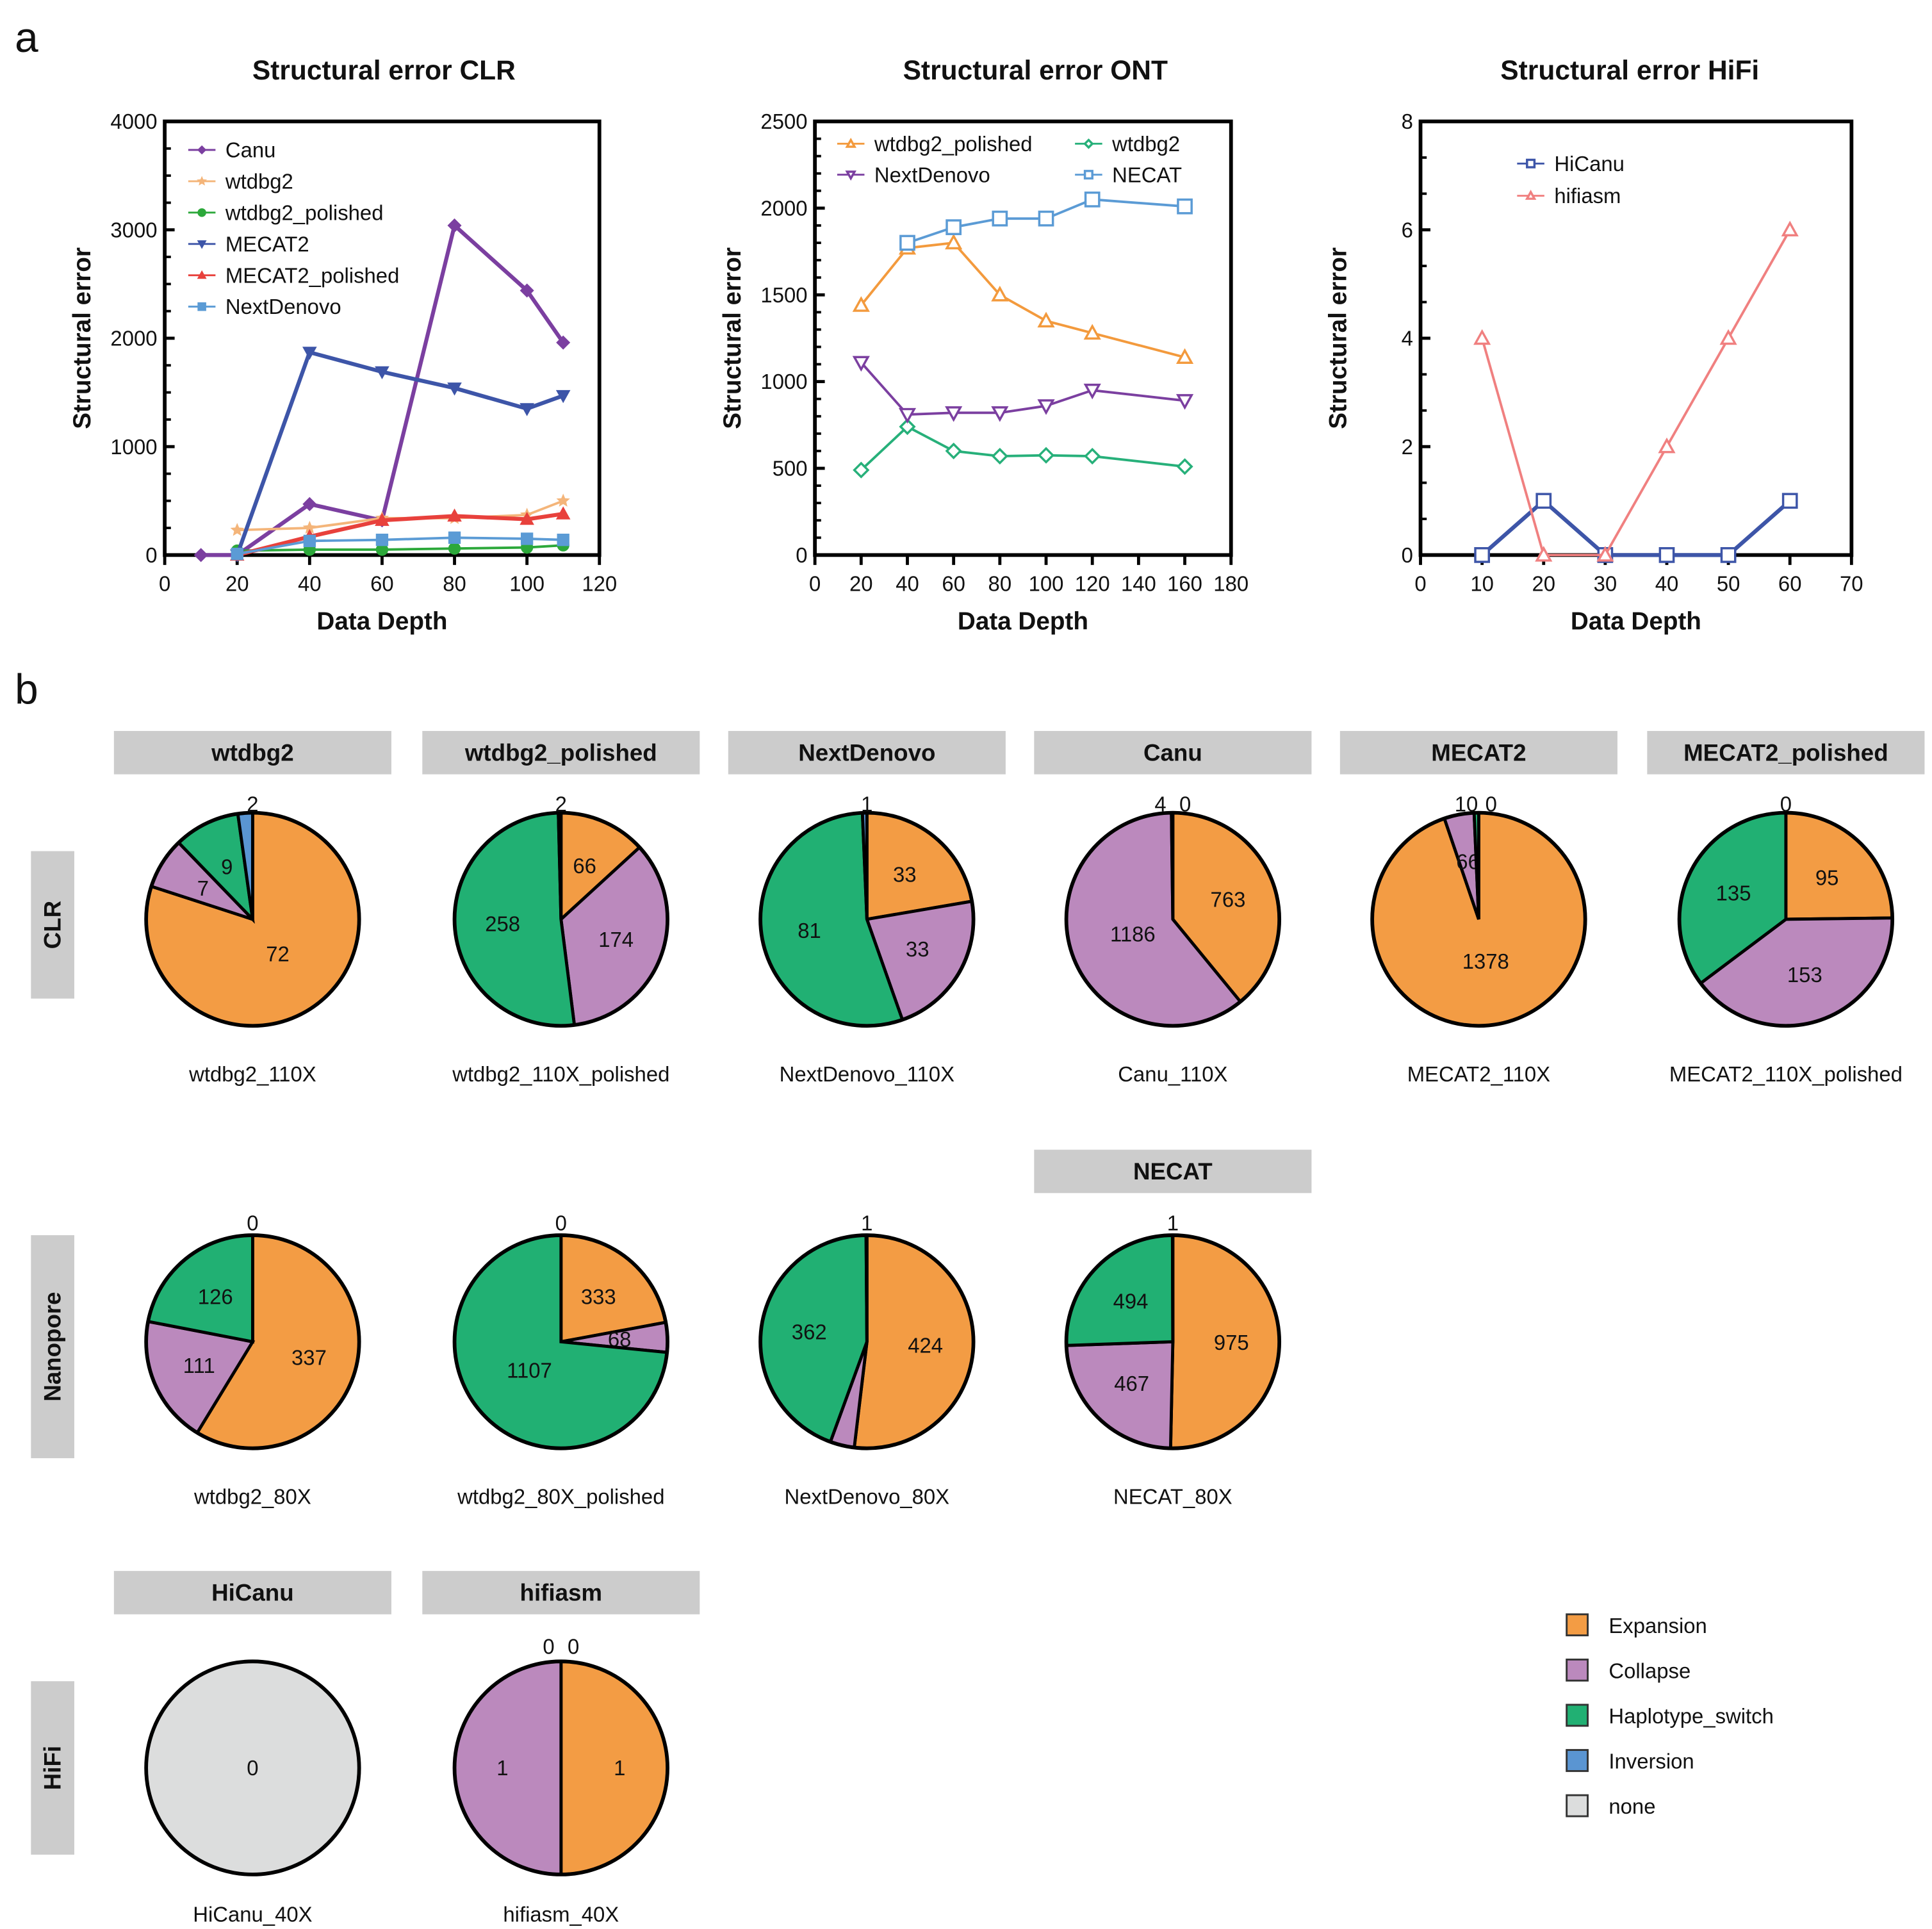 Image resolution: width=1932 pixels, height=1929 pixels. Describe the element at coordinates (866, 1287) in the screenshot. I see `pie-slice-inversion` at that location.